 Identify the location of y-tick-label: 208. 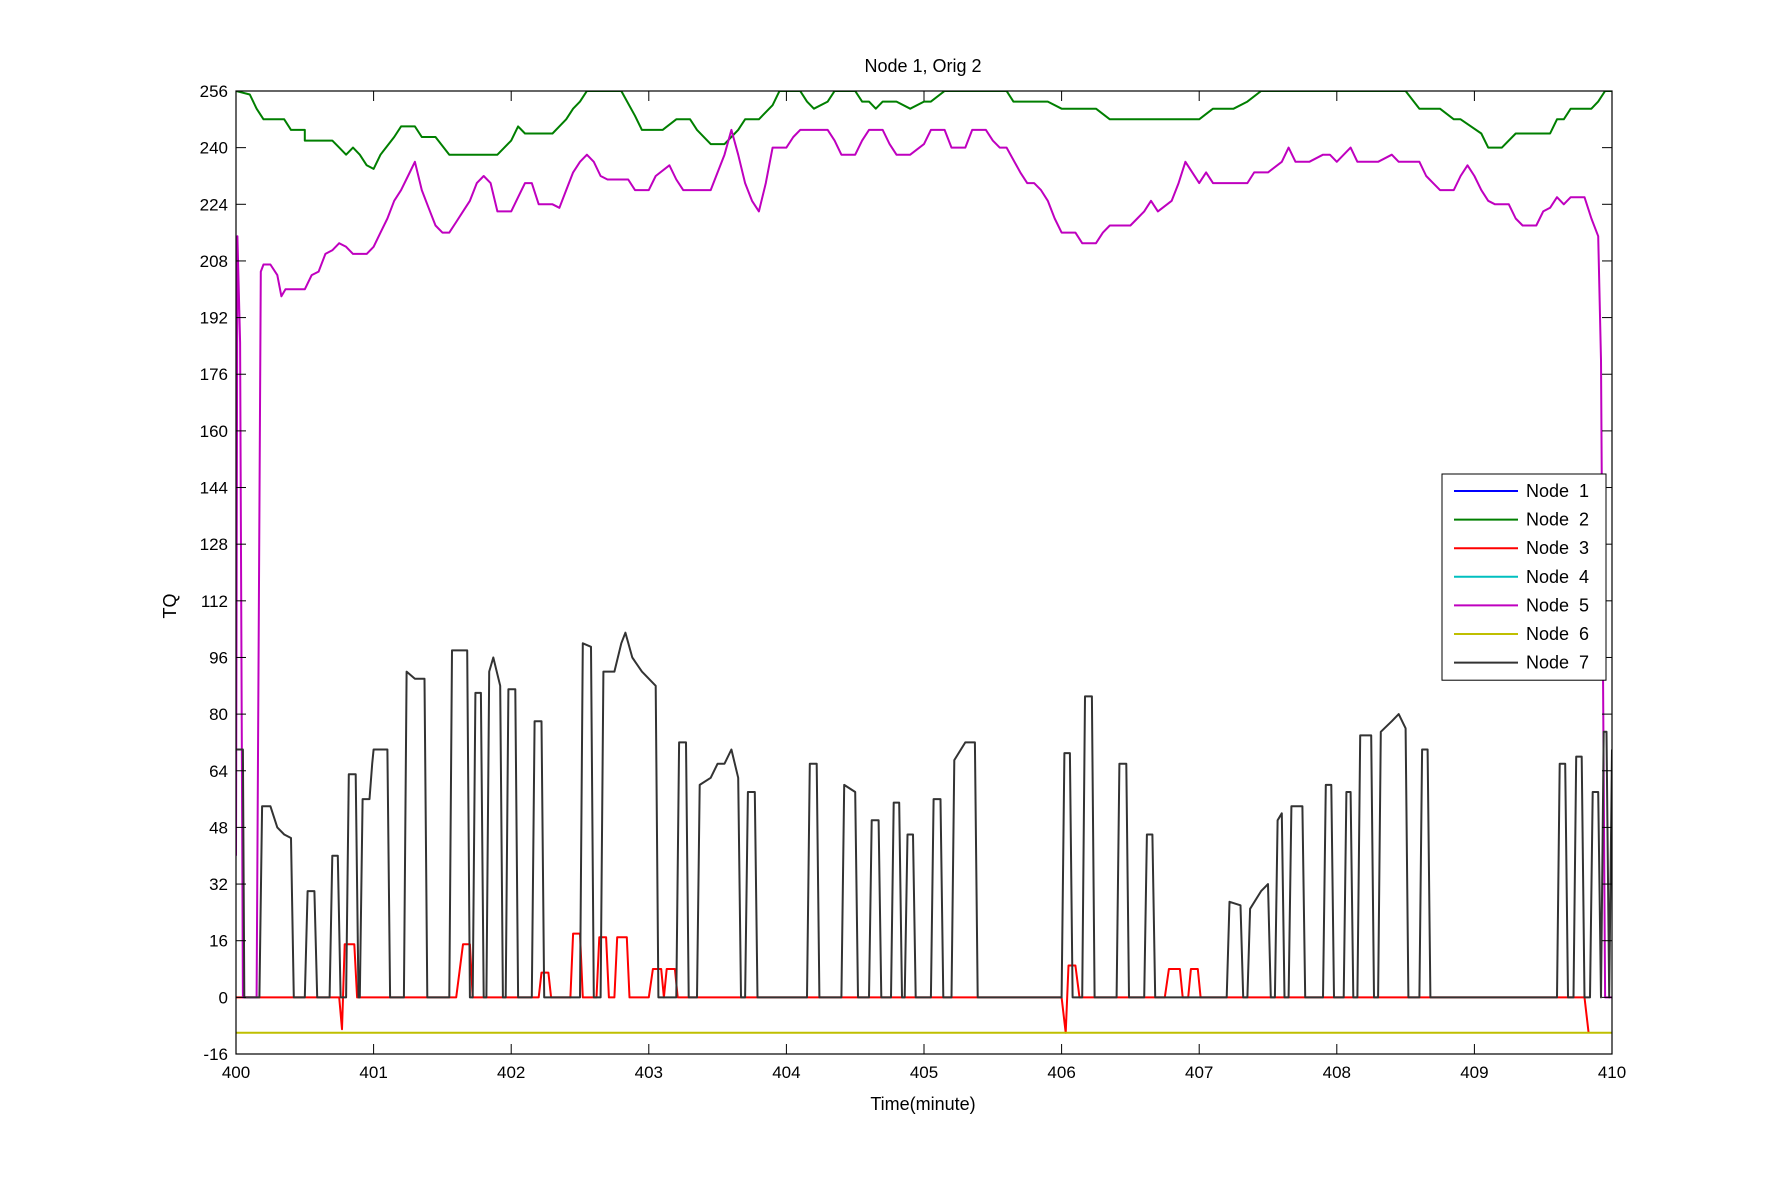
(214, 261).